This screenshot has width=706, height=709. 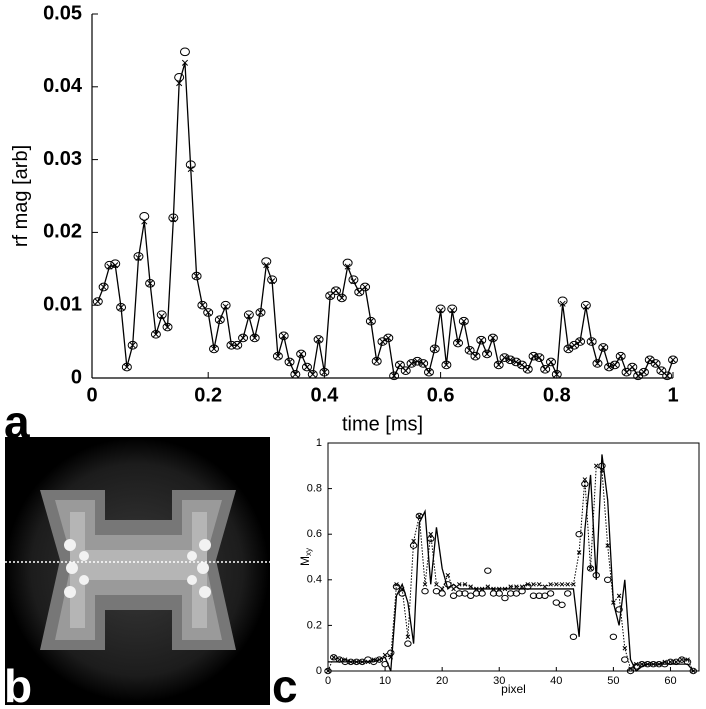 What do you see at coordinates (314, 580) in the screenshot?
I see `y-tick-label: 0.4` at bounding box center [314, 580].